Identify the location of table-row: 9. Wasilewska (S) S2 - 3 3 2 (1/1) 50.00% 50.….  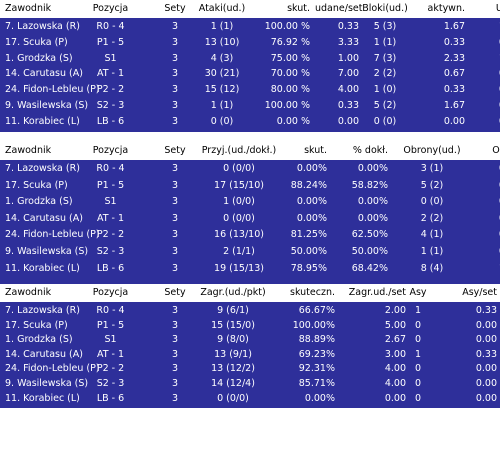
(250, 253).